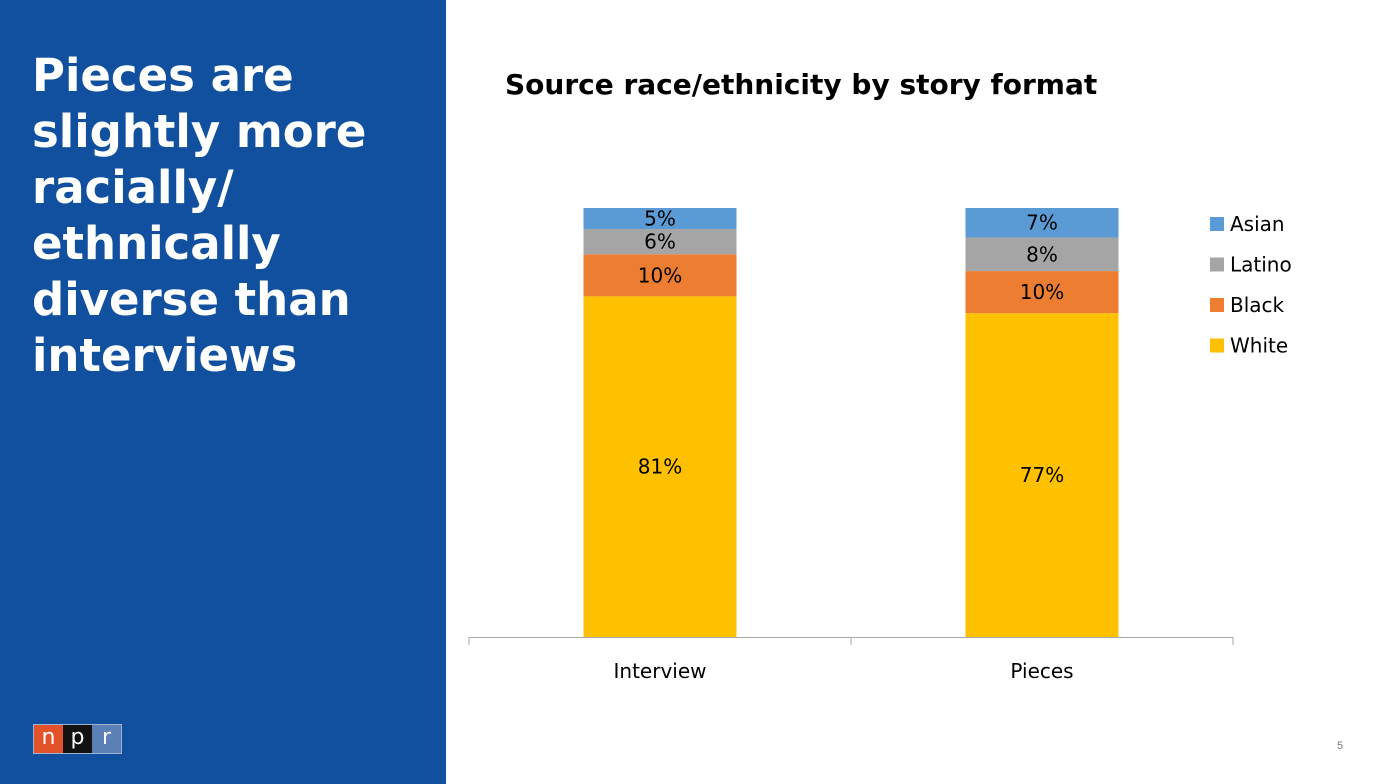  I want to click on bar-segment-black-pieces, so click(1042, 292).